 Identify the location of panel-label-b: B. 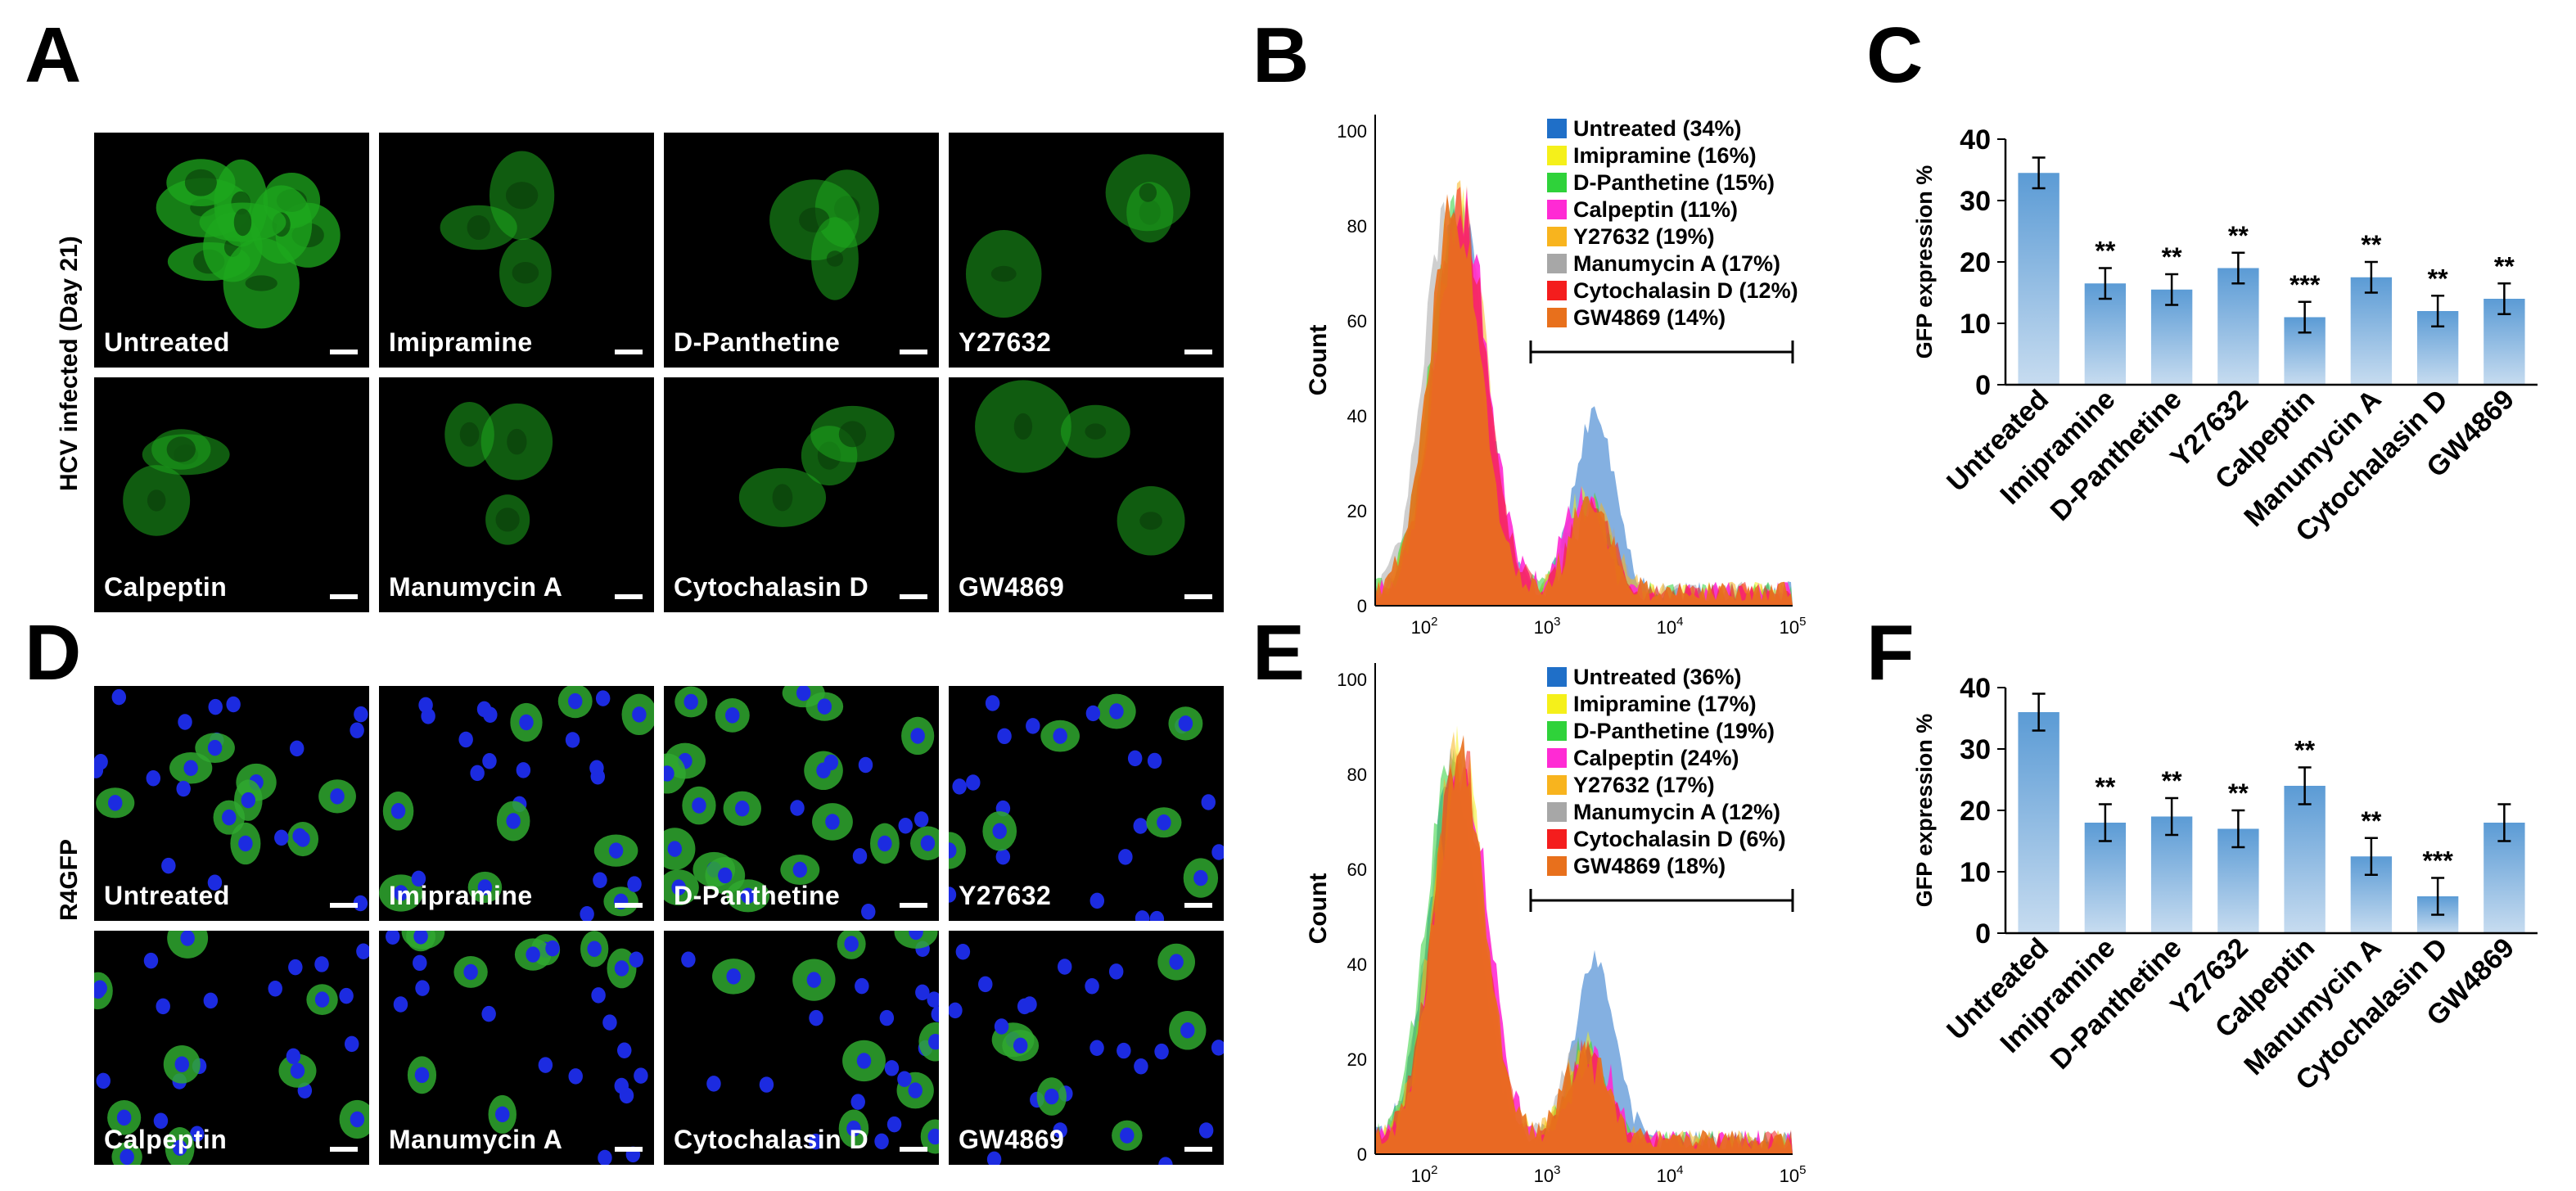
(1281, 55).